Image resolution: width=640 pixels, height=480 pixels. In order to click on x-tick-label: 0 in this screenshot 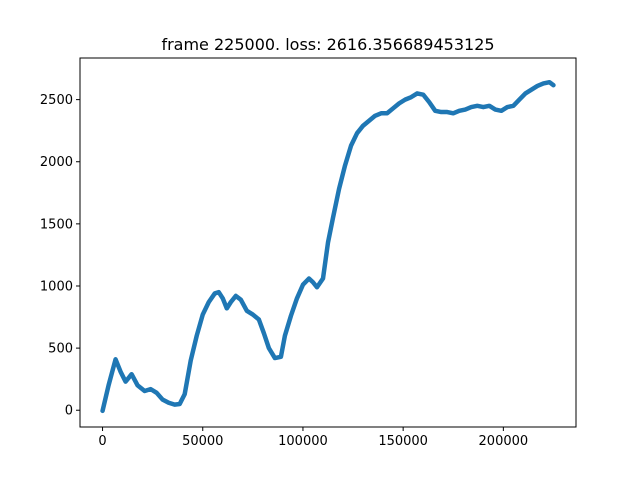, I will do `click(102, 441)`.